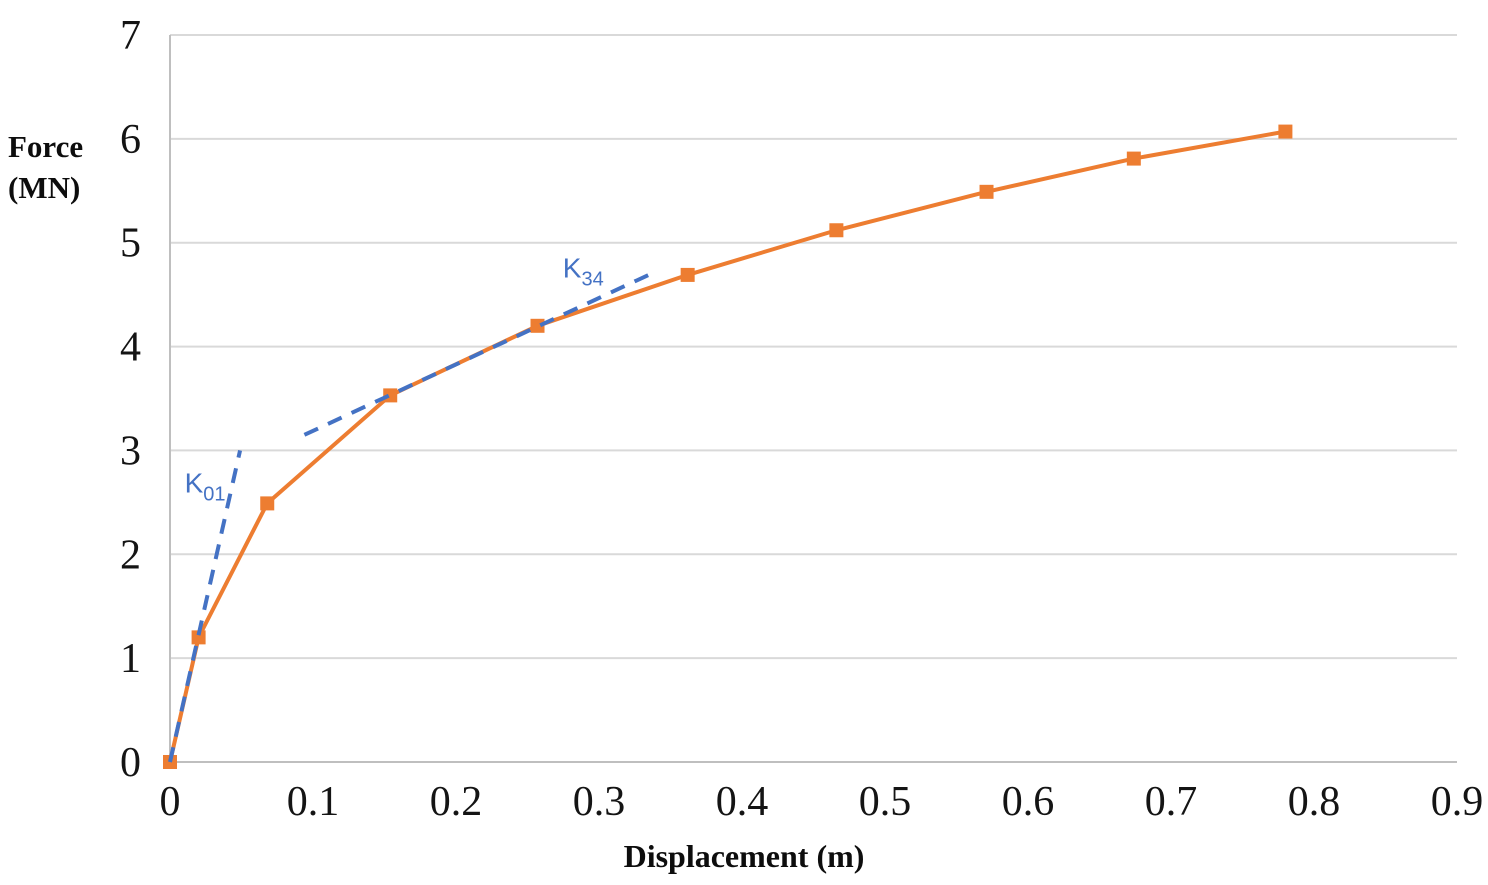 This screenshot has width=1488, height=885. I want to click on k34-stiffness-label: K34, so click(583, 272).